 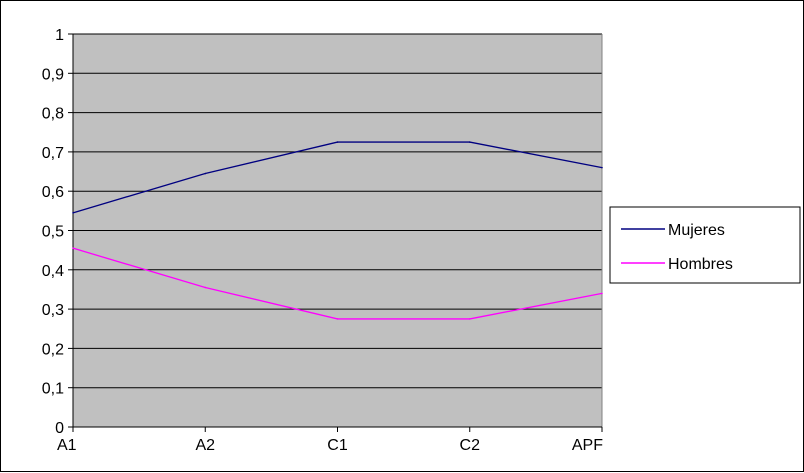 I want to click on y-tick-label: 0,8, so click(x=53, y=114).